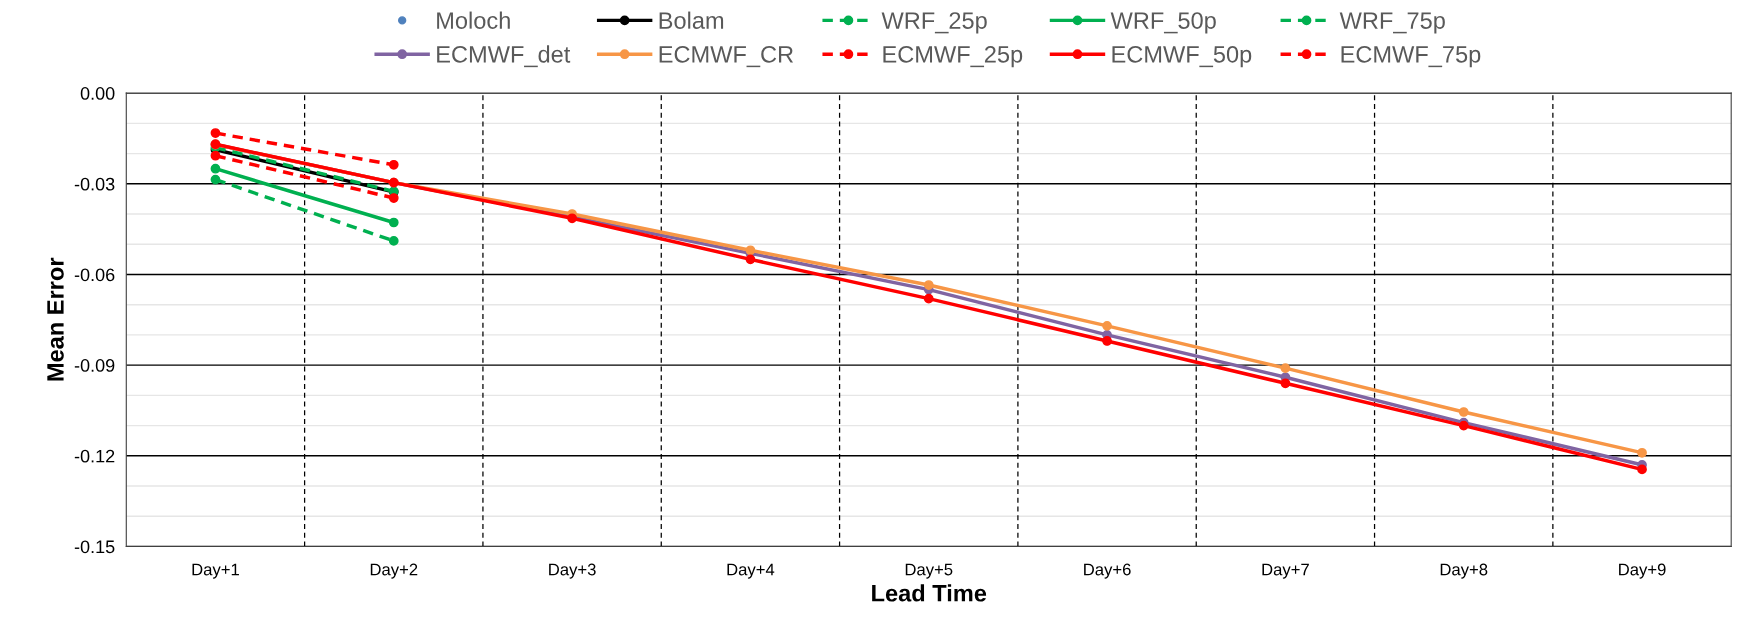 The height and width of the screenshot is (621, 1754). I want to click on x-tick-label: Day+3, so click(572, 571).